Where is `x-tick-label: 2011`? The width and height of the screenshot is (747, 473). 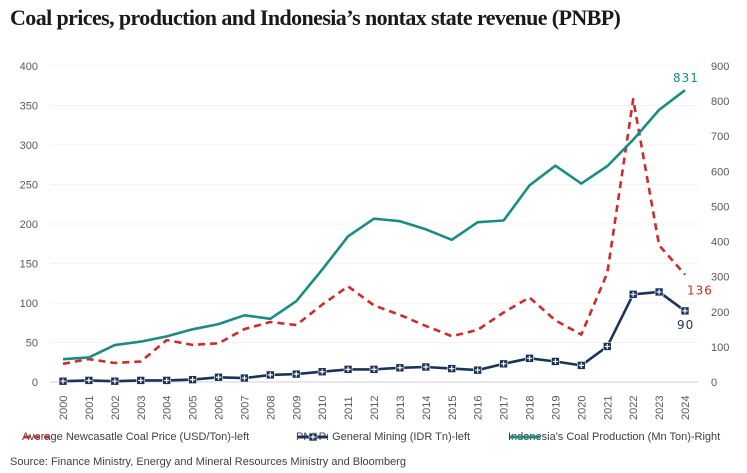
x-tick-label: 2011 is located at coordinates (349, 408).